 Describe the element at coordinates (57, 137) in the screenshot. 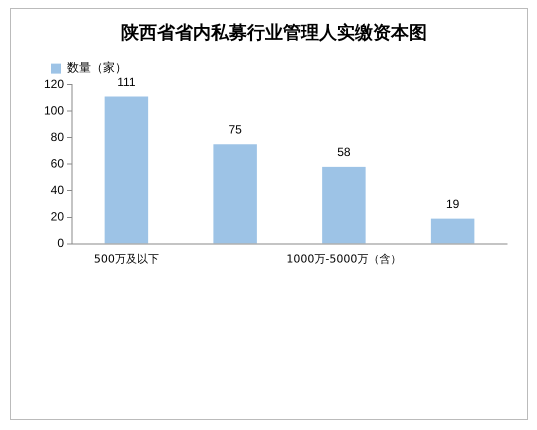

I see `y-tick-label: 80` at that location.